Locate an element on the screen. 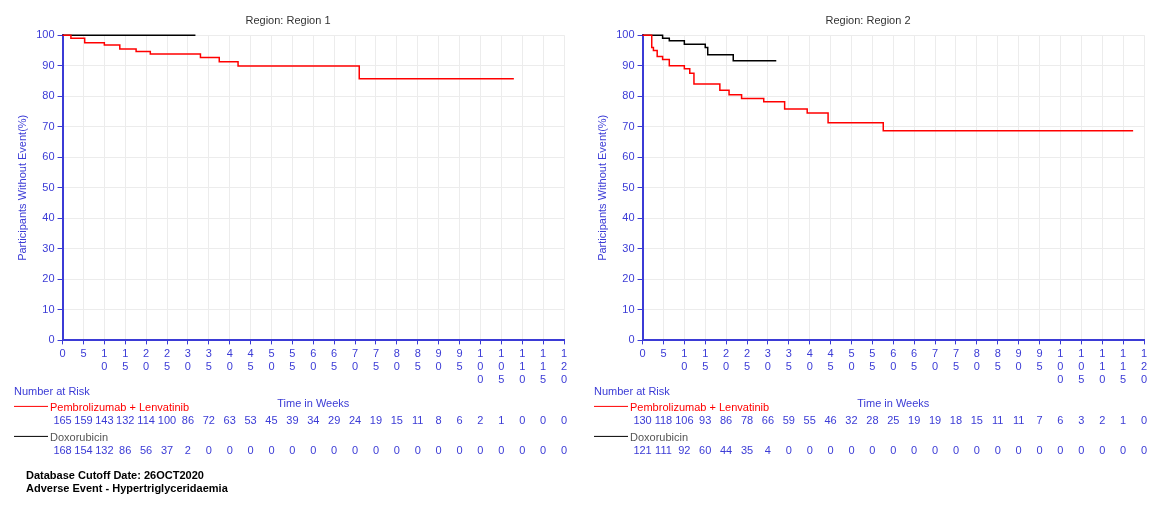 Image resolution: width=1158 pixels, height=523 pixels. chart-title: Region: Region 2 is located at coordinates (868, 19).